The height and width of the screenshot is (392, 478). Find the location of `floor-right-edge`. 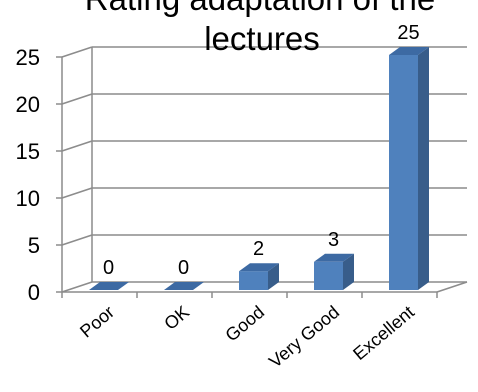

floor-right-edge is located at coordinates (452, 287).